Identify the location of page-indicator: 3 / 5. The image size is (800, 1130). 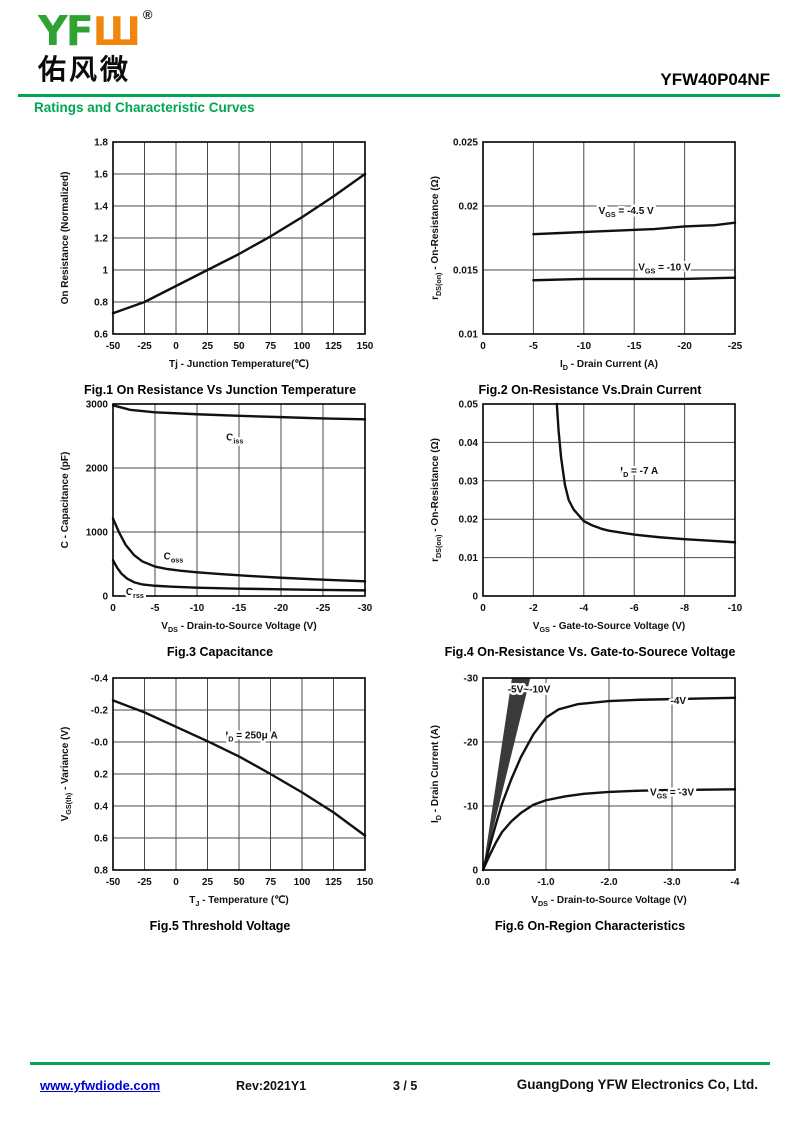
(405, 1086).